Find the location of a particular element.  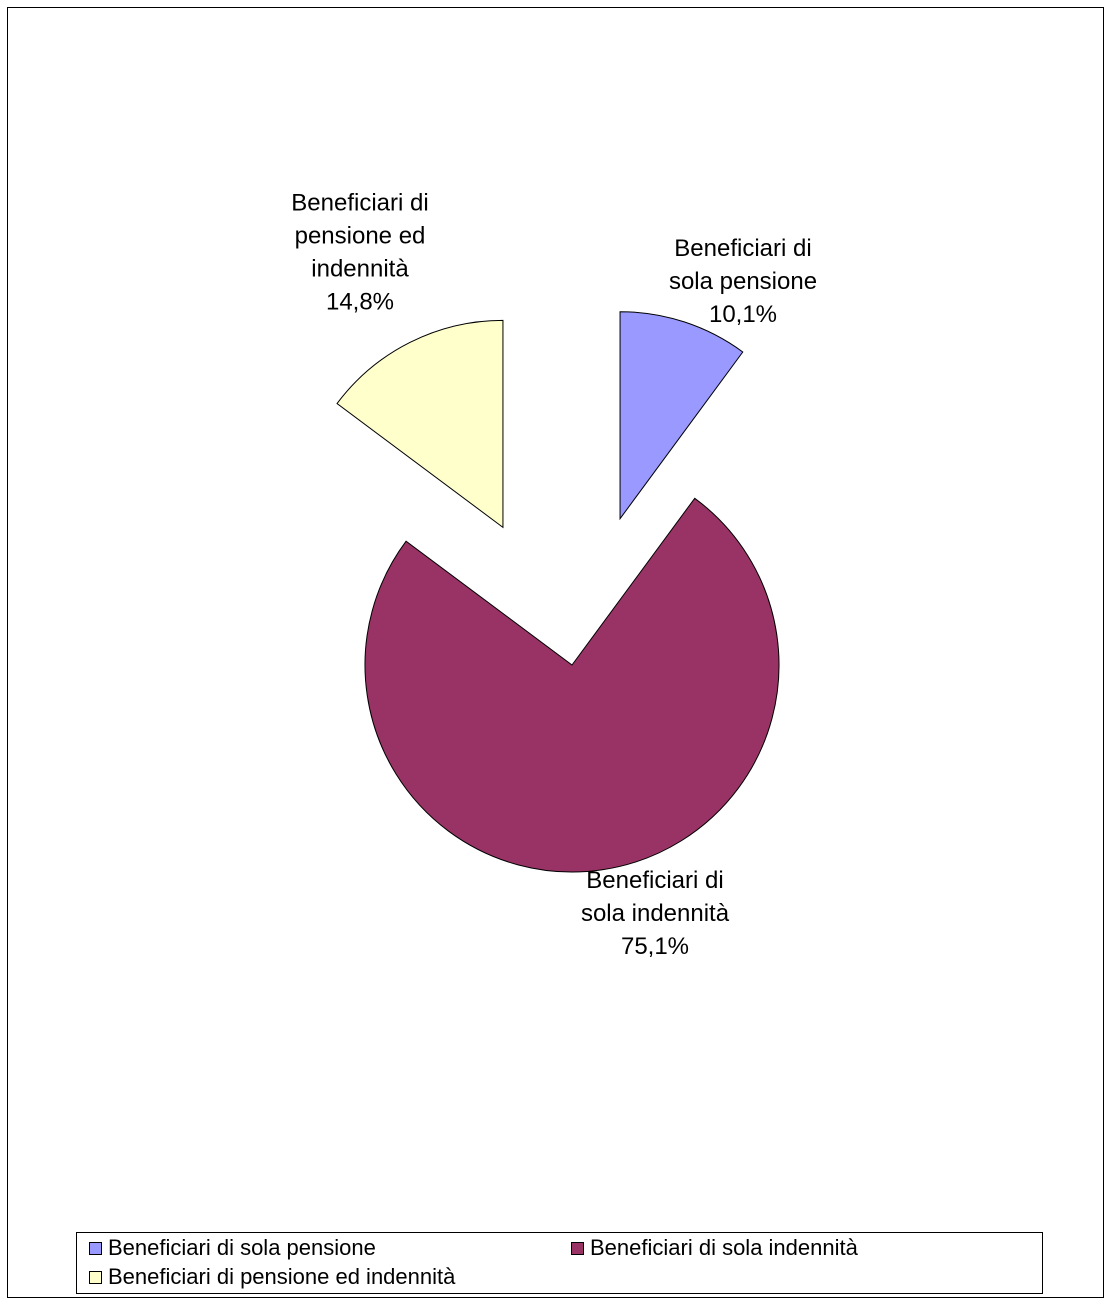

slice-label-pensione-ed-indennita: Beneficiari di pensione ed indennità 14,8% is located at coordinates (359, 253).